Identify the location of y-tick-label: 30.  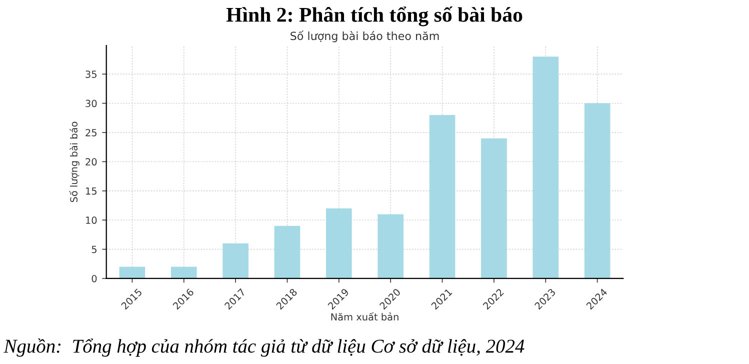
(91, 104).